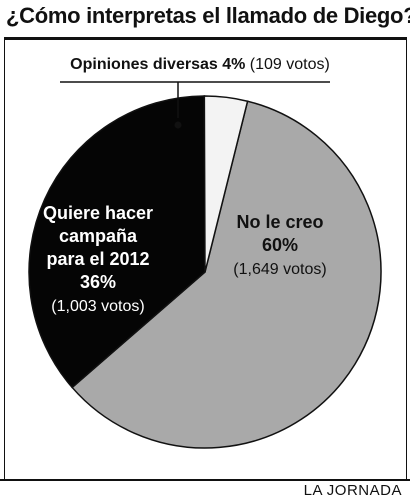 This screenshot has width=410, height=500. What do you see at coordinates (208, 15) in the screenshot?
I see `chart-title: ¿Cómo interpretas el llamado de Diego?` at bounding box center [208, 15].